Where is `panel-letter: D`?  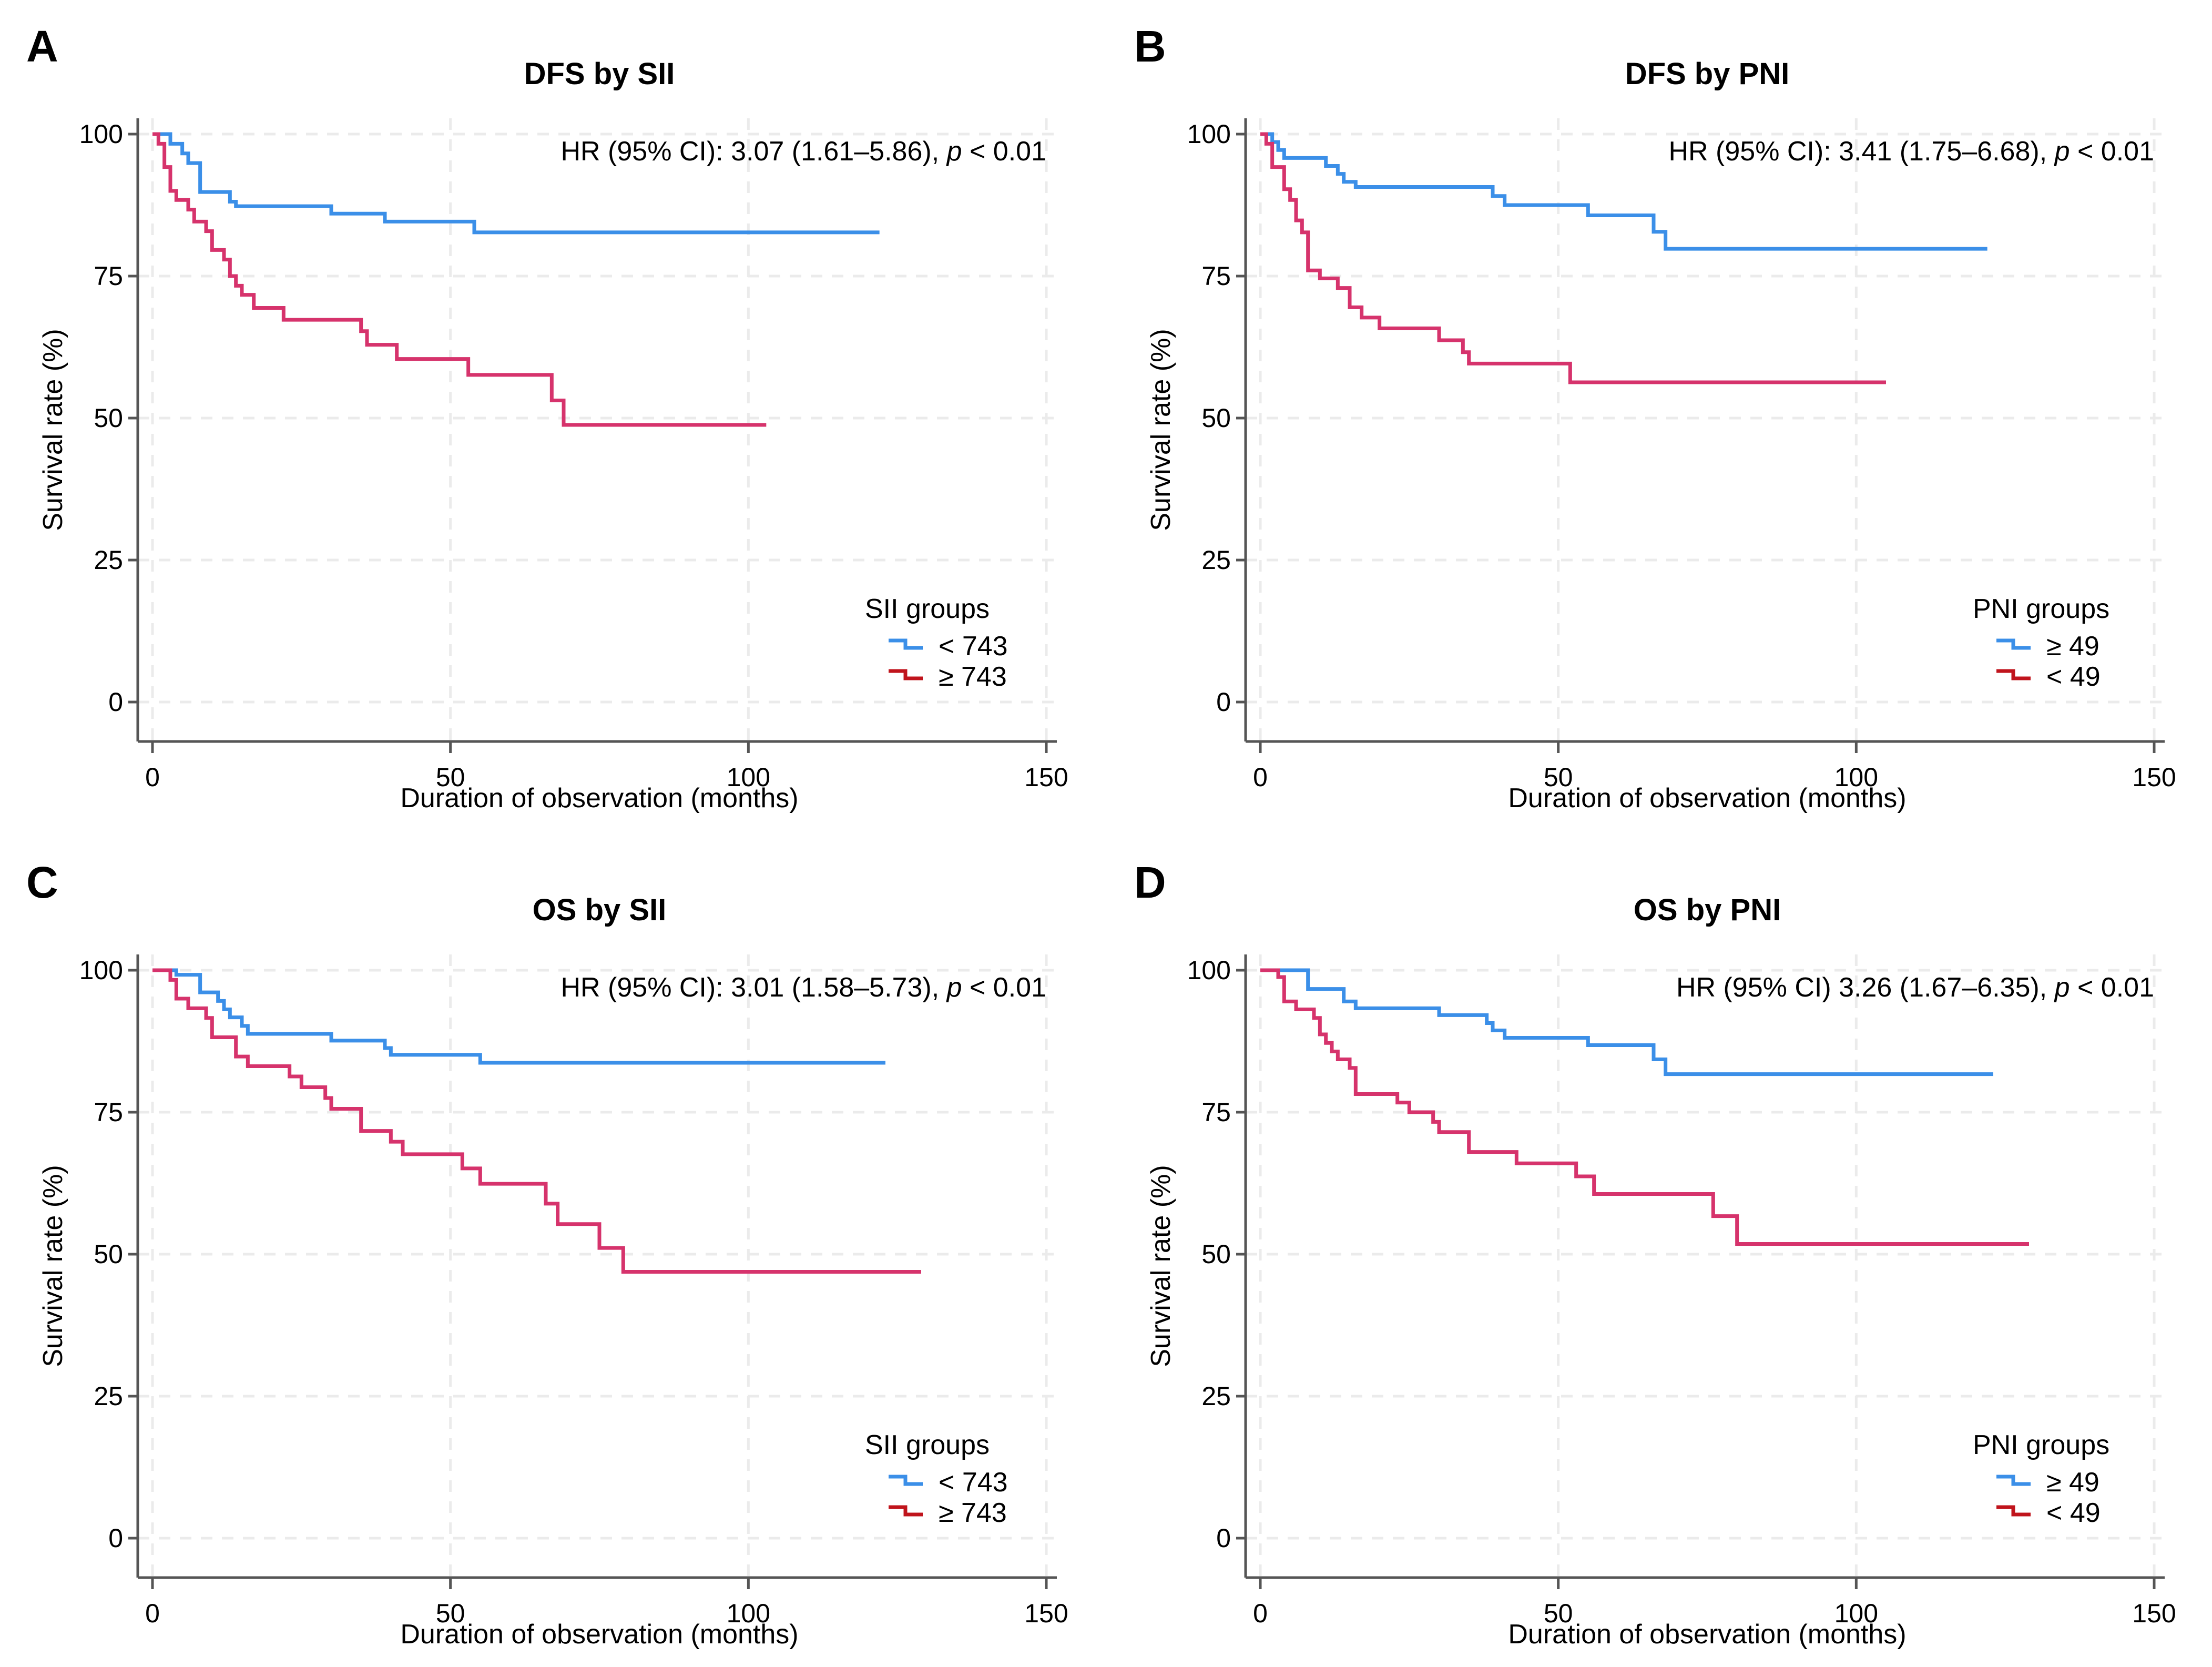 panel-letter: D is located at coordinates (1150, 882).